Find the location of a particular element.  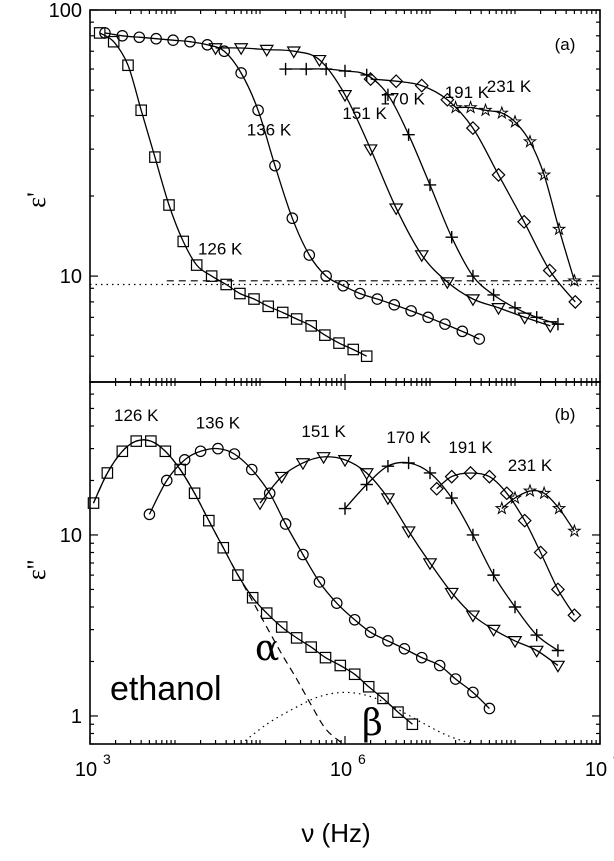

a-y-tick-label: 100 is located at coordinates (65, 11).